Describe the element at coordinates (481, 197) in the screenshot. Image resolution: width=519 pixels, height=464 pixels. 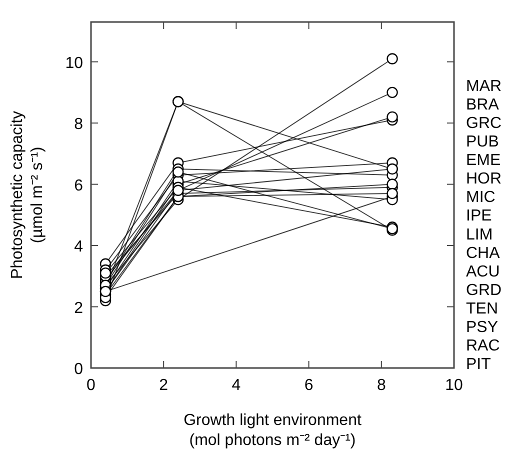
I see `text: MIC` at that location.